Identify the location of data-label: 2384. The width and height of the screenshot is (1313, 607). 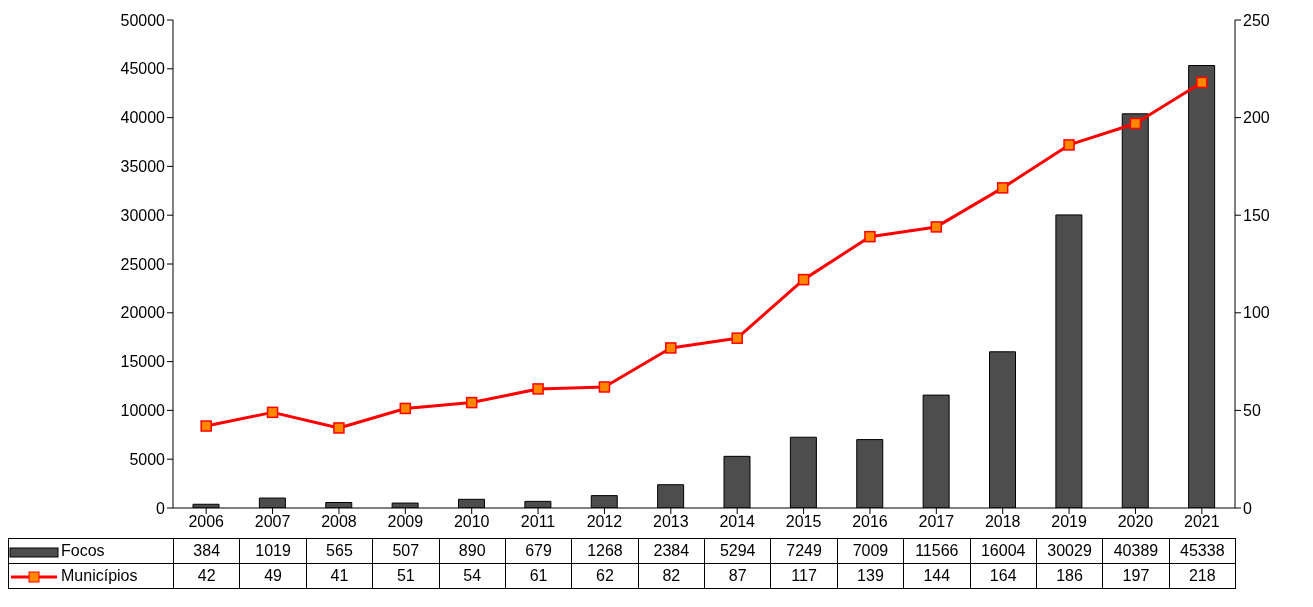
(671, 551).